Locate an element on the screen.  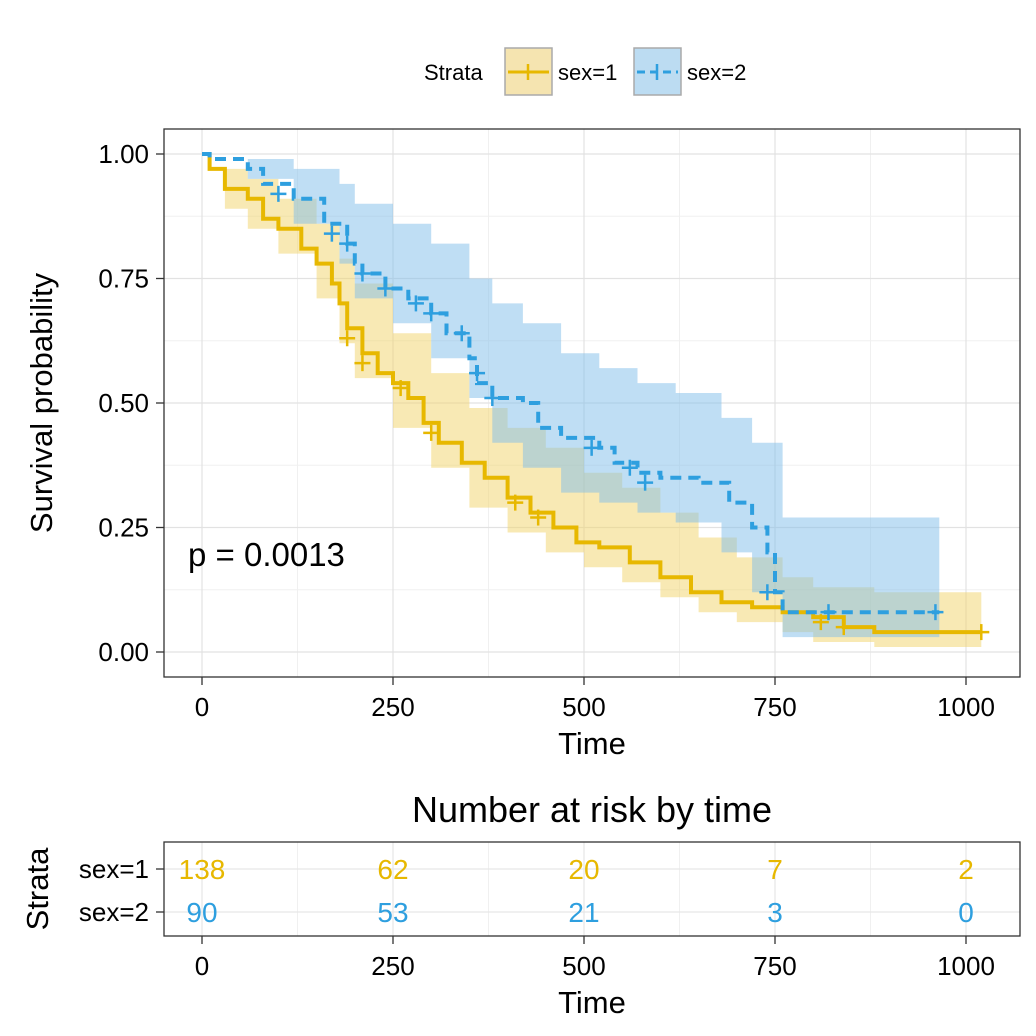
risk-count-sex=2: 53 is located at coordinates (392, 912).